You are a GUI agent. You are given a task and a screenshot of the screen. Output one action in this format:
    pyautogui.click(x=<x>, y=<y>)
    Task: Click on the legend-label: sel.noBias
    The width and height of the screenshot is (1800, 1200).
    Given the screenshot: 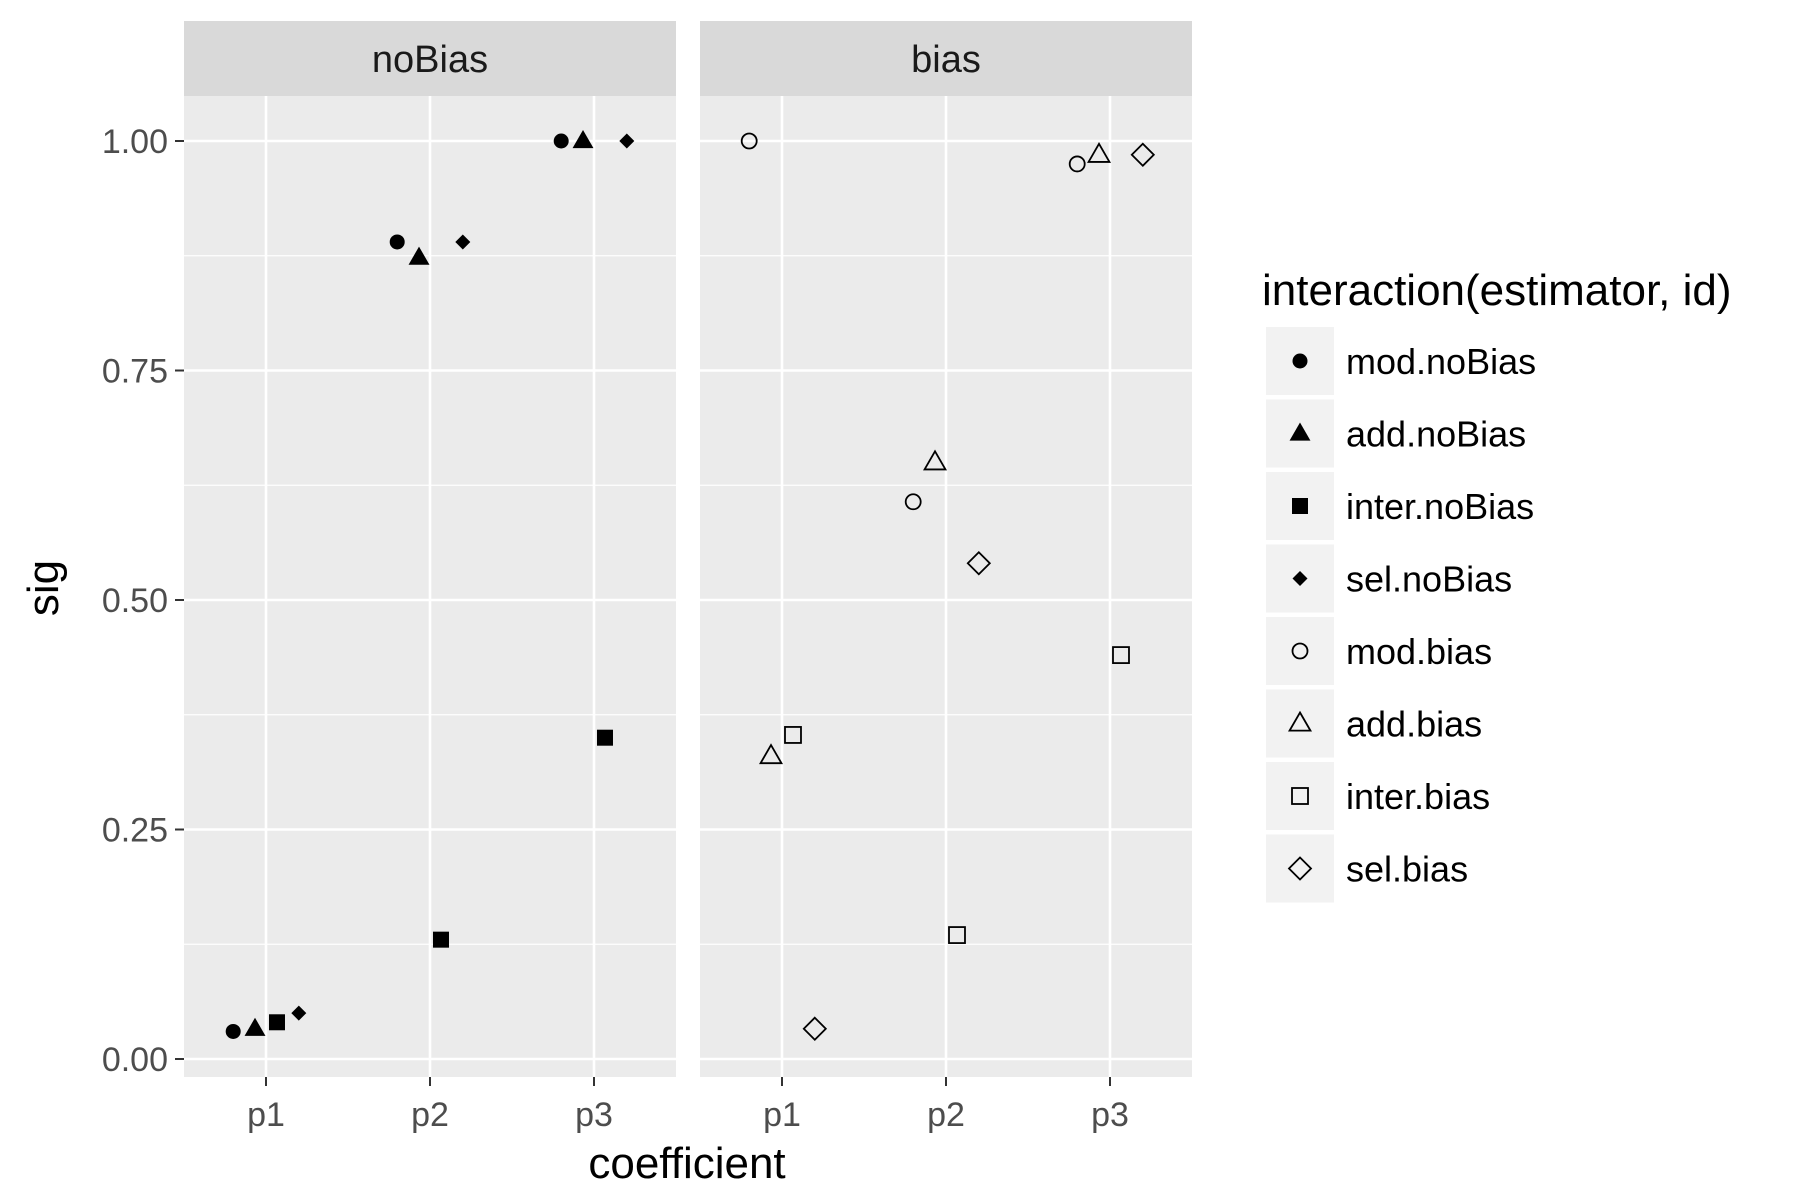 What is the action you would take?
    pyautogui.click(x=1429, y=579)
    